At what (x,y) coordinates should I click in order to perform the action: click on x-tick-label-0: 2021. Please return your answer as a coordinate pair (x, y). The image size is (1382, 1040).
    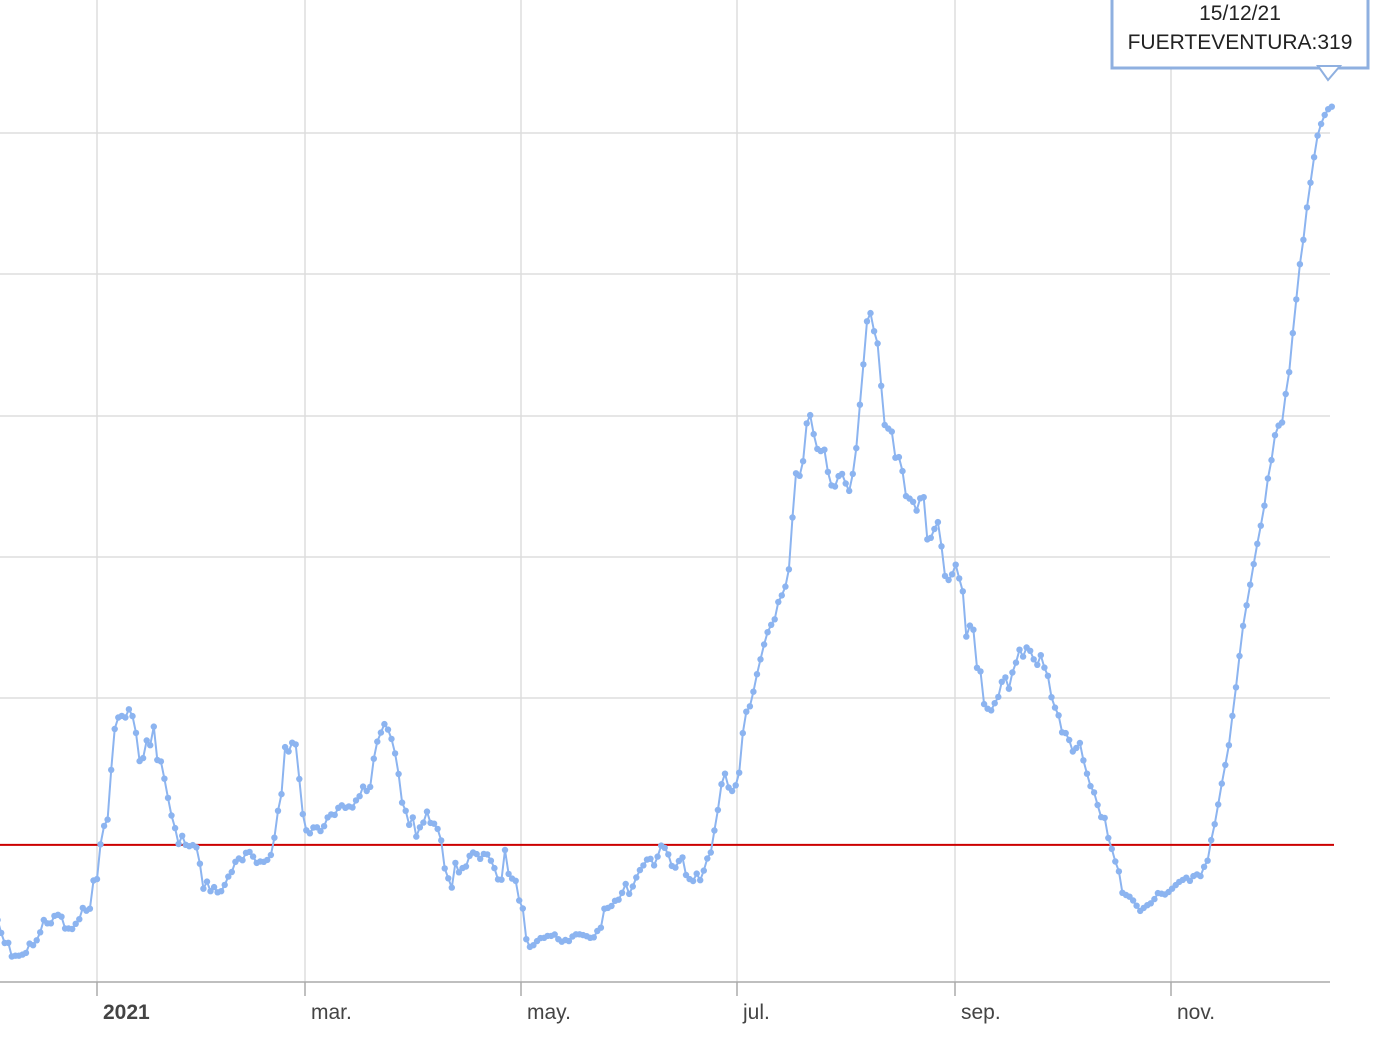
    Looking at the image, I should click on (126, 1012).